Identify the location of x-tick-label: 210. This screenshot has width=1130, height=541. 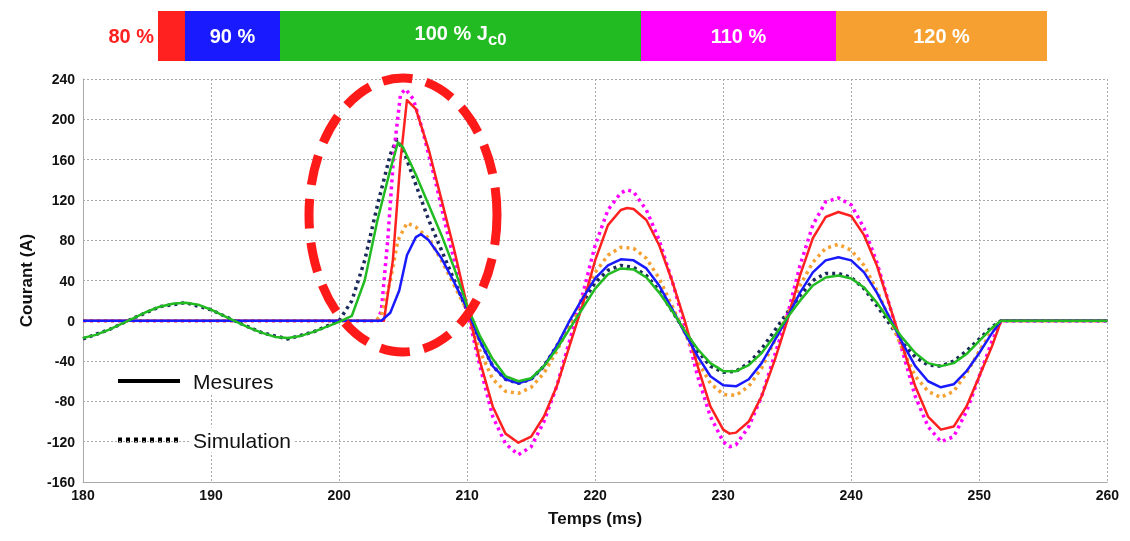
(467, 495).